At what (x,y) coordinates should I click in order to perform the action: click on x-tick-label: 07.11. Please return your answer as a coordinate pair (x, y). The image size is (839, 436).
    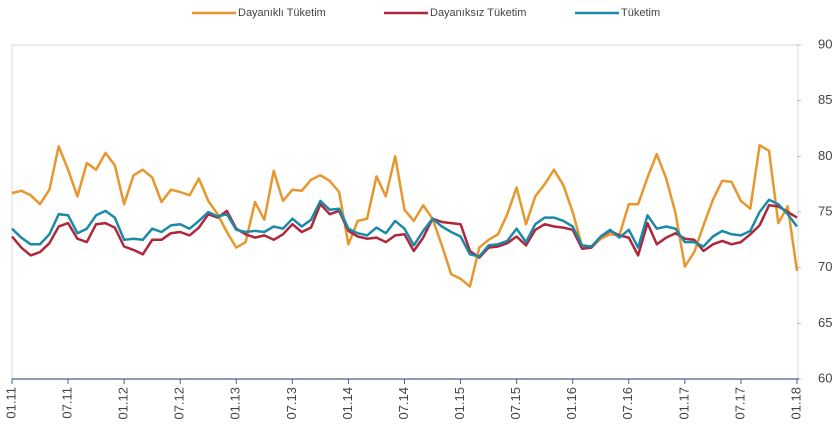
    Looking at the image, I should click on (67, 403).